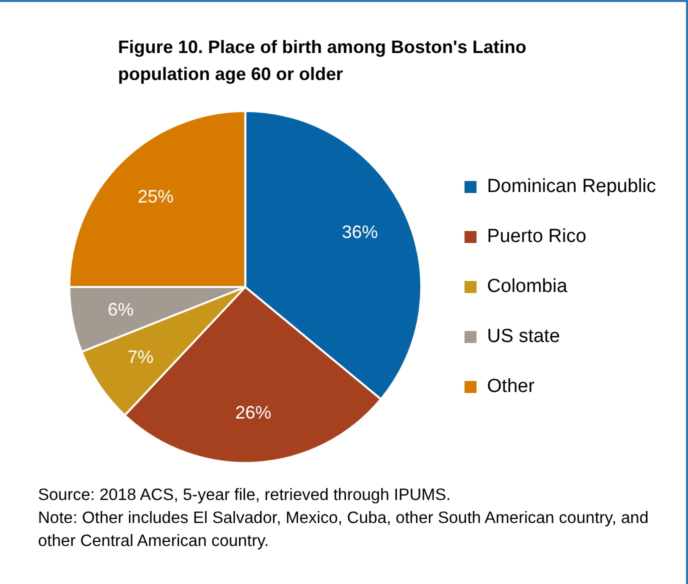 Image resolution: width=688 pixels, height=584 pixels. What do you see at coordinates (140, 357) in the screenshot?
I see `data-label: 7%` at bounding box center [140, 357].